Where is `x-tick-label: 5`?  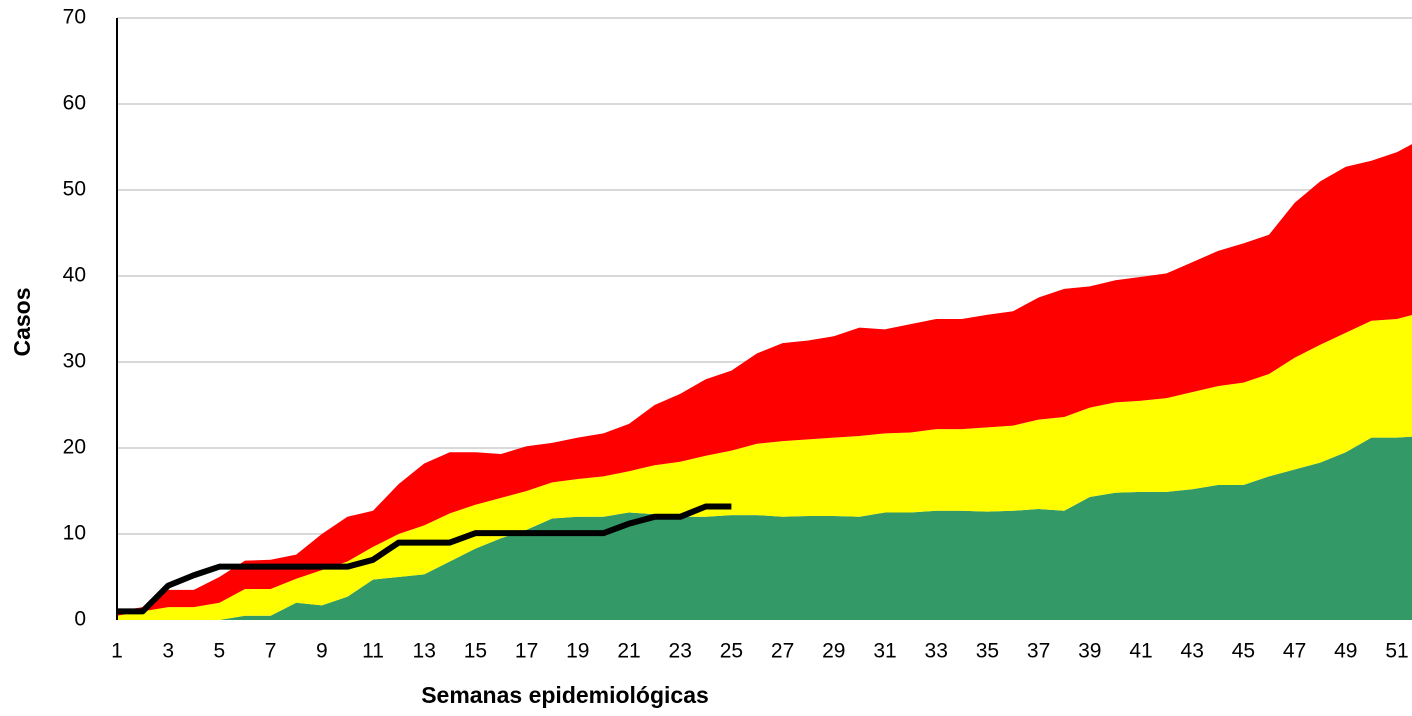
x-tick-label: 5 is located at coordinates (220, 651).